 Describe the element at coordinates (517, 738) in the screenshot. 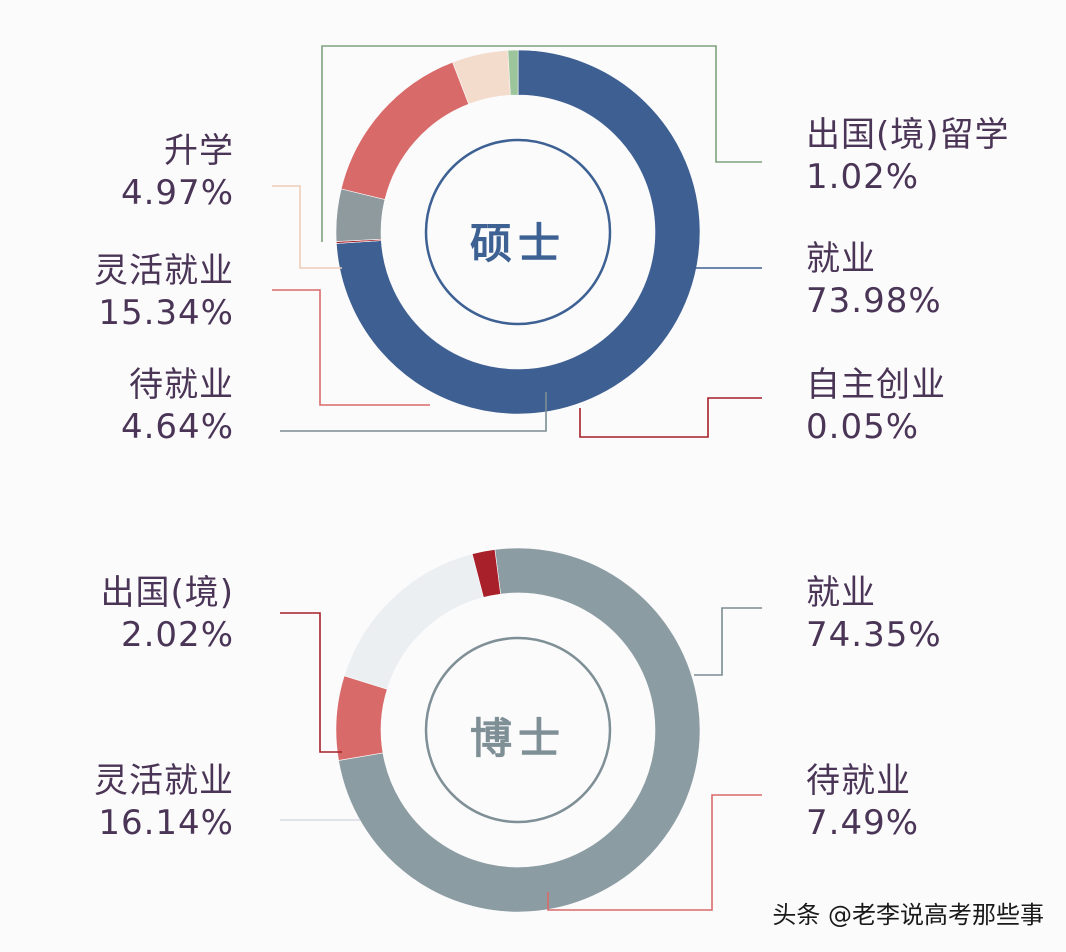

I see `doctoral-center-label: 博士` at that location.